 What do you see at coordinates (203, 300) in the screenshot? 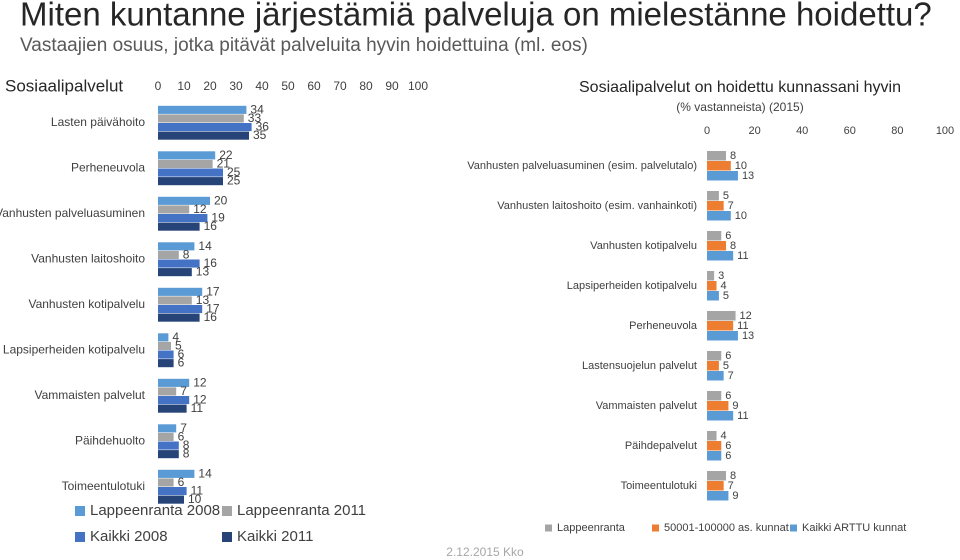
I see `data-label: 13` at bounding box center [203, 300].